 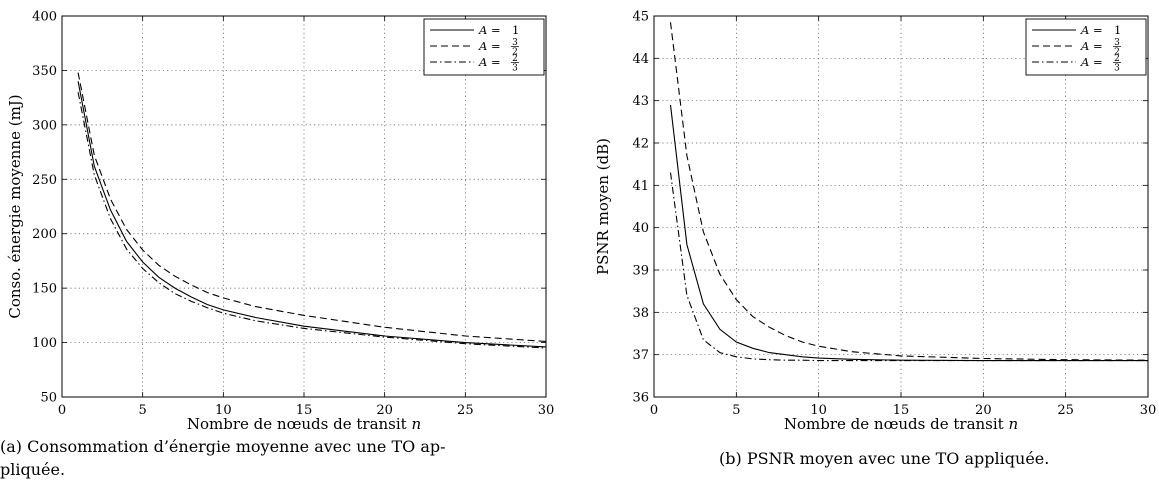 What do you see at coordinates (15, 206) in the screenshot?
I see `y-axis-label: Conso. énergie moyenne (mJ)` at bounding box center [15, 206].